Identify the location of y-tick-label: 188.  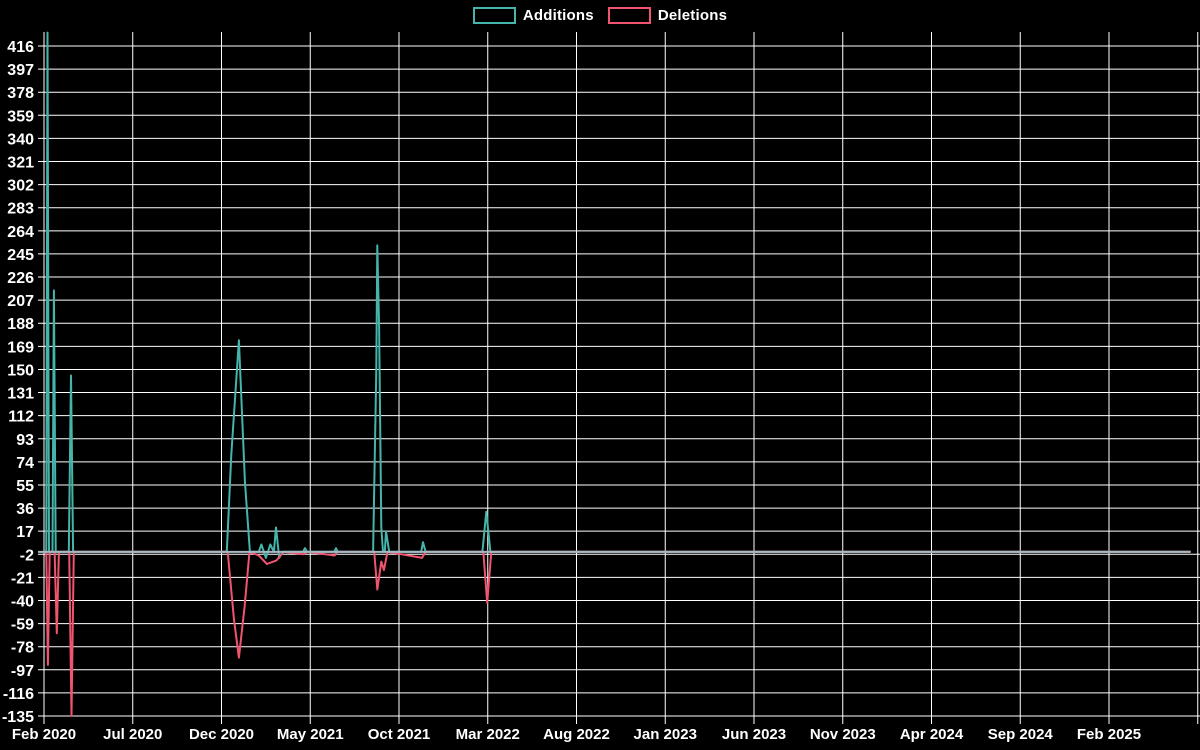
(20, 324).